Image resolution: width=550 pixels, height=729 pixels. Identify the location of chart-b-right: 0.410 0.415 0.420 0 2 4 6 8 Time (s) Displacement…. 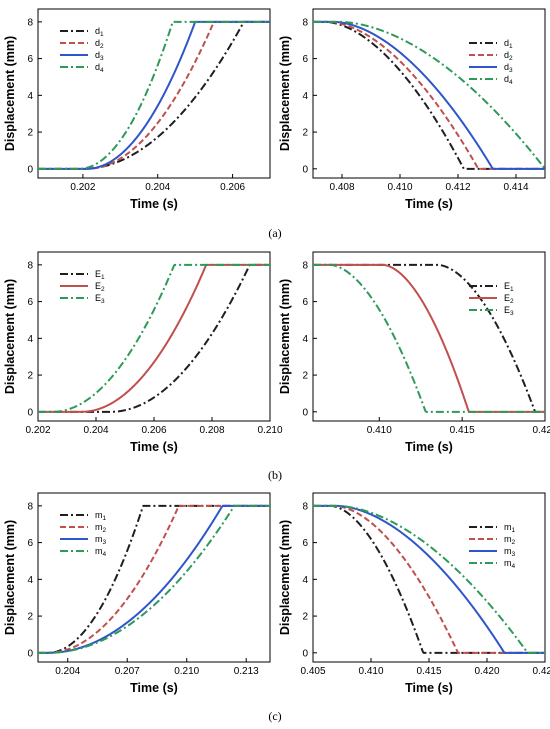
(414, 352).